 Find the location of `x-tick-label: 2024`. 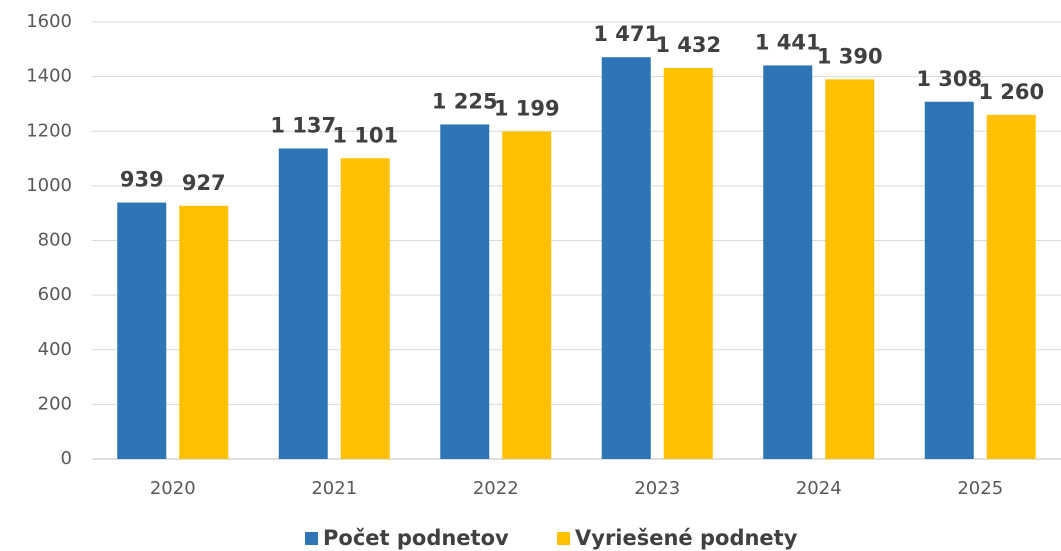

x-tick-label: 2024 is located at coordinates (819, 488).